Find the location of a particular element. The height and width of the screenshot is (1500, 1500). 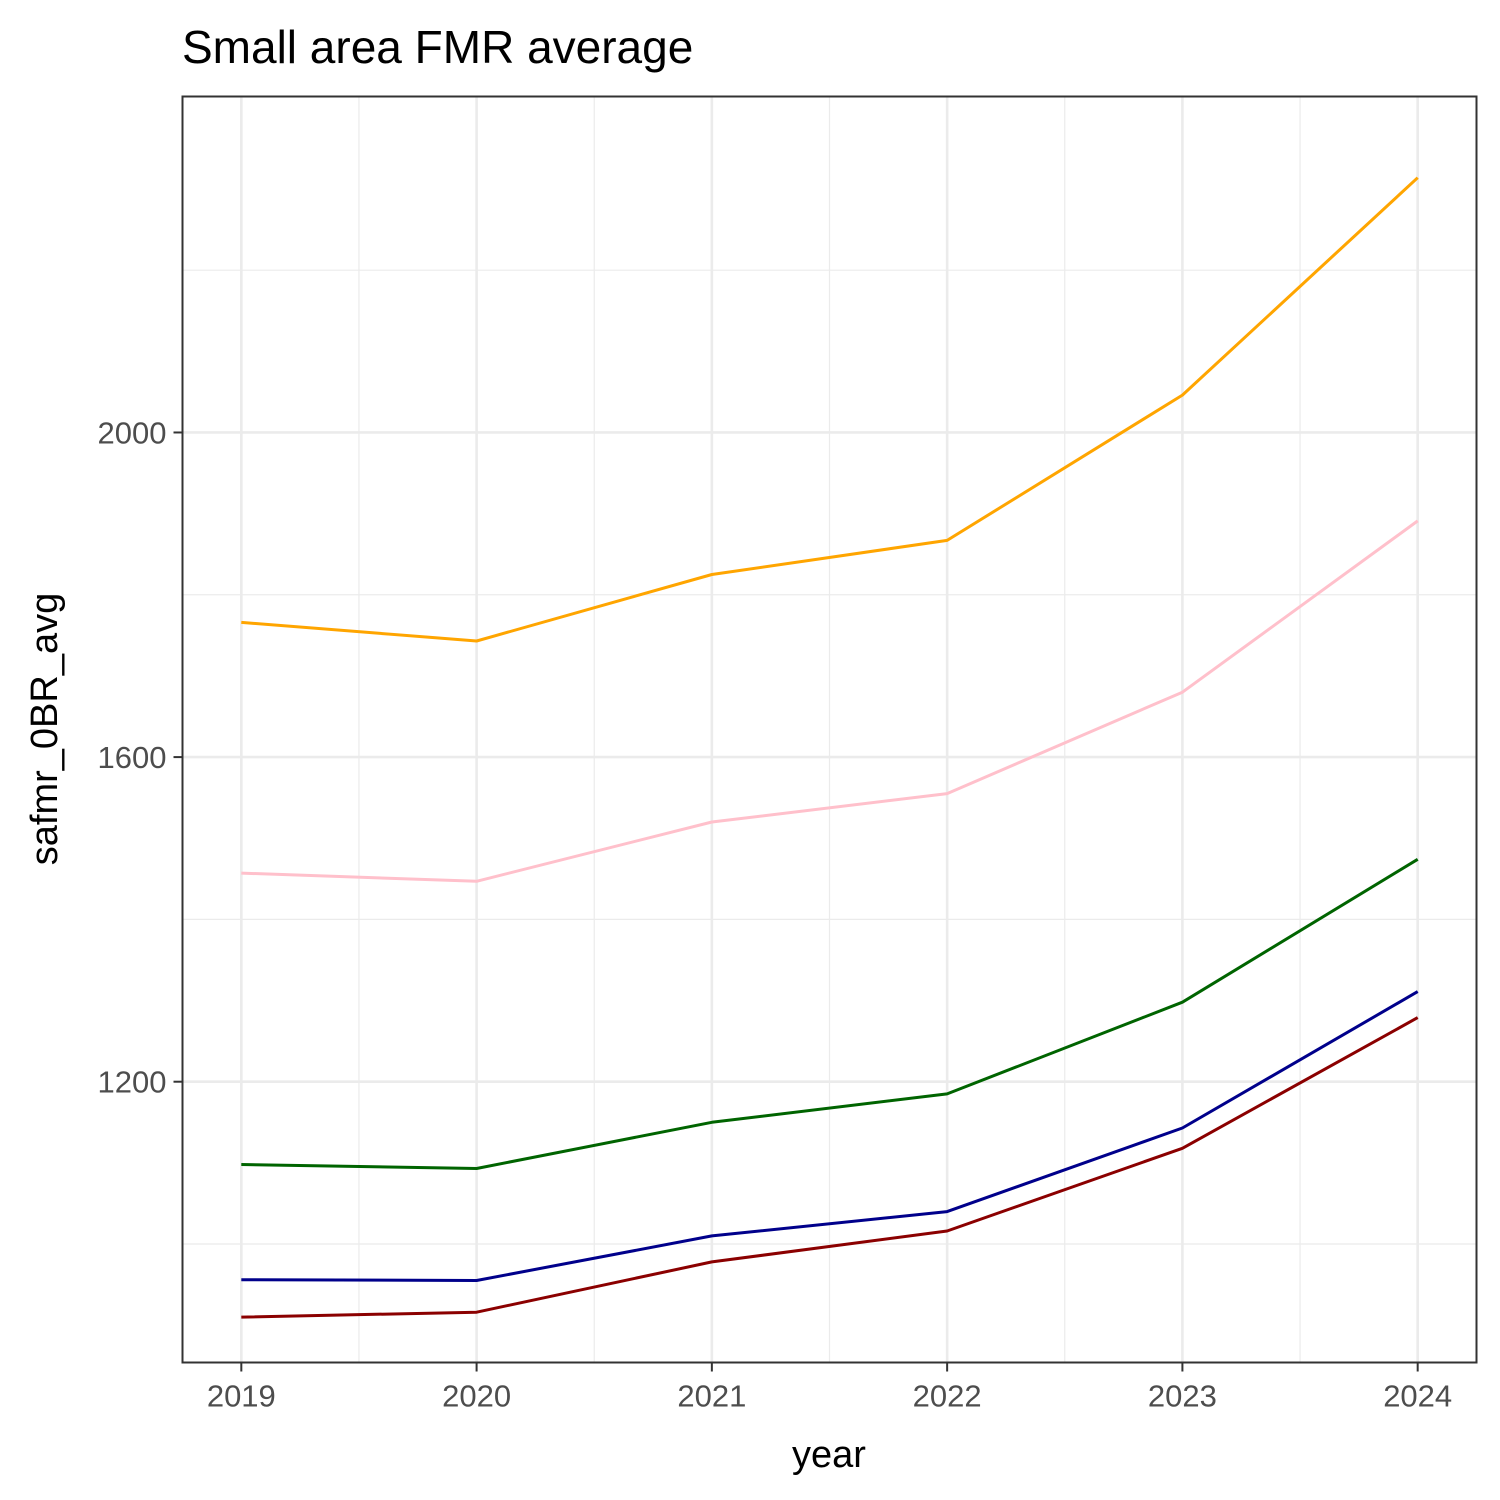

y-axis: 1200 1600 2000 is located at coordinates (140, 757).